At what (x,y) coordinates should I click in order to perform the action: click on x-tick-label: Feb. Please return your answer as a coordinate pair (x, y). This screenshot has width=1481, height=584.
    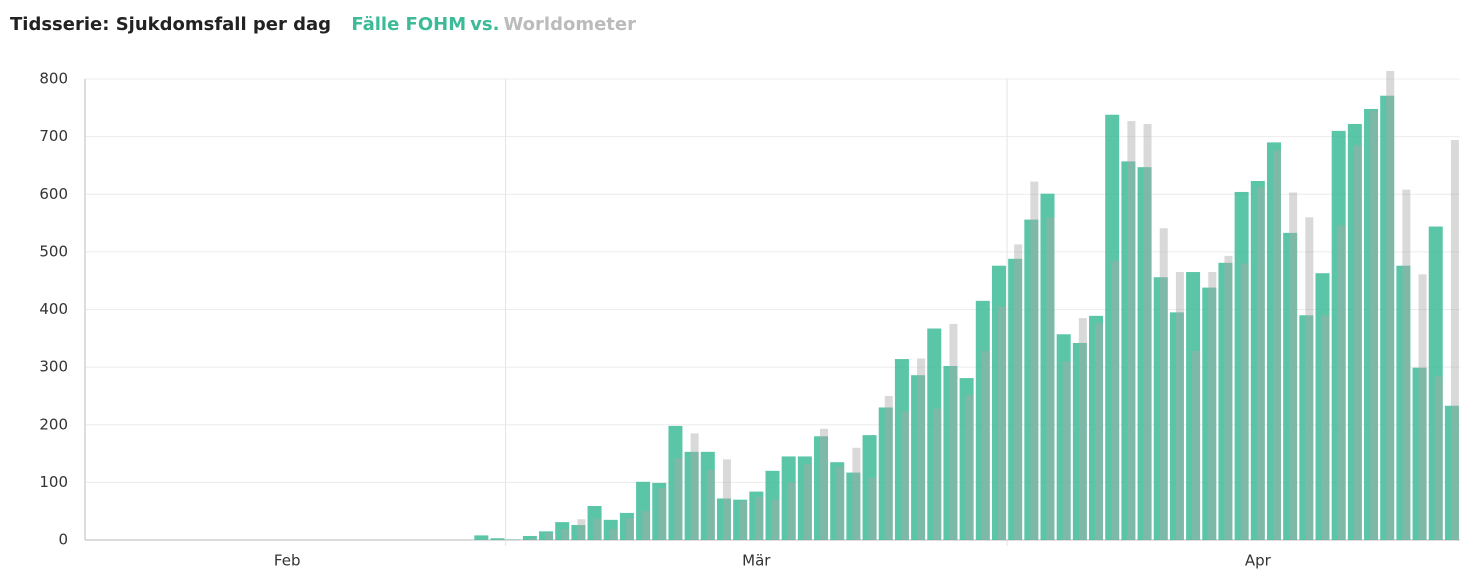
    Looking at the image, I should click on (287, 561).